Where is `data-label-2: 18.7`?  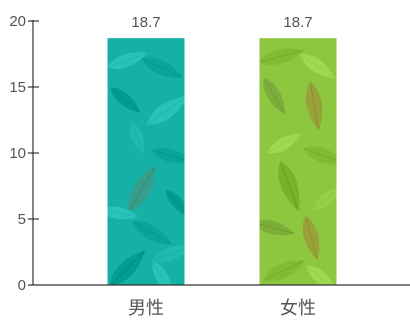 data-label-2: 18.7 is located at coordinates (297, 22).